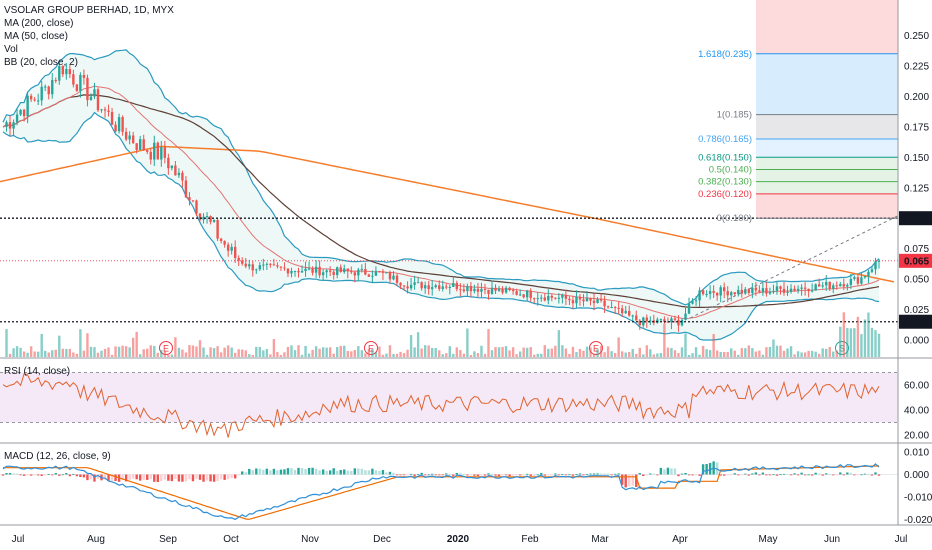  What do you see at coordinates (916, 66) in the screenshot?
I see `price-tick-label: 0.225` at bounding box center [916, 66].